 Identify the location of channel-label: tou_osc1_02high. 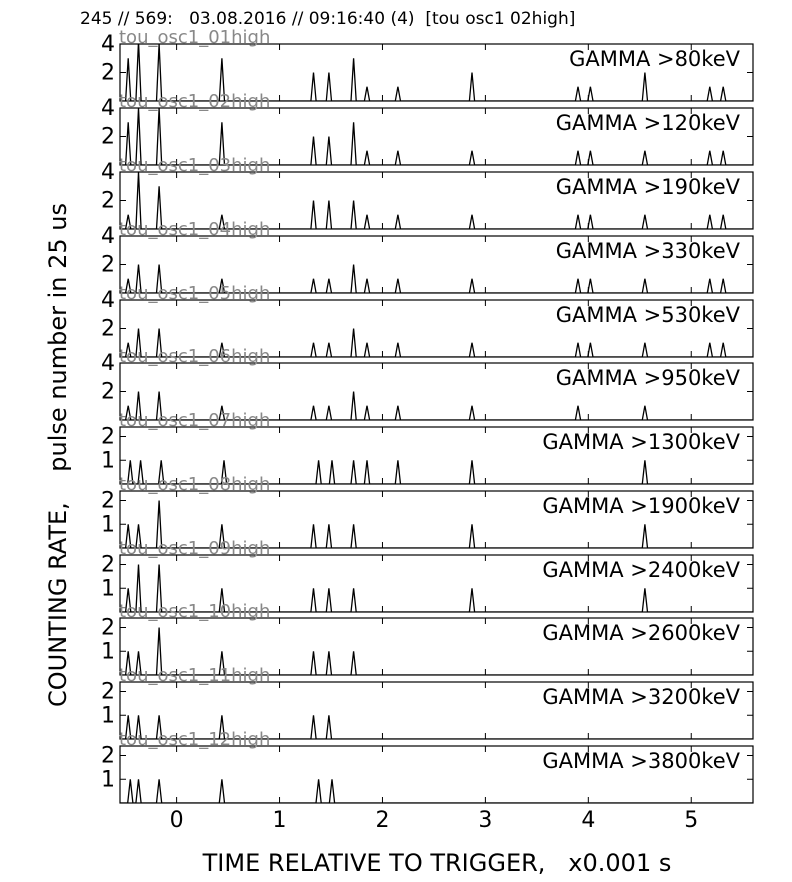
(194, 101).